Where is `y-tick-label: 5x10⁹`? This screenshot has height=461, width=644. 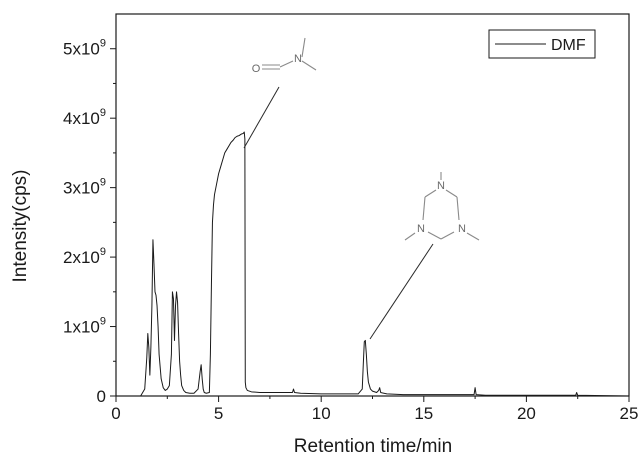 y-tick-label: 5x10⁹ is located at coordinates (84, 48).